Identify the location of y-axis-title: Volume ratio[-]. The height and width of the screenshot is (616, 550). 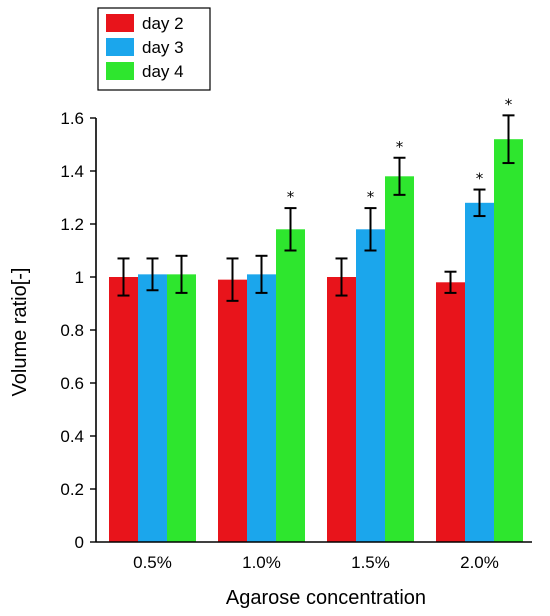
(20, 332).